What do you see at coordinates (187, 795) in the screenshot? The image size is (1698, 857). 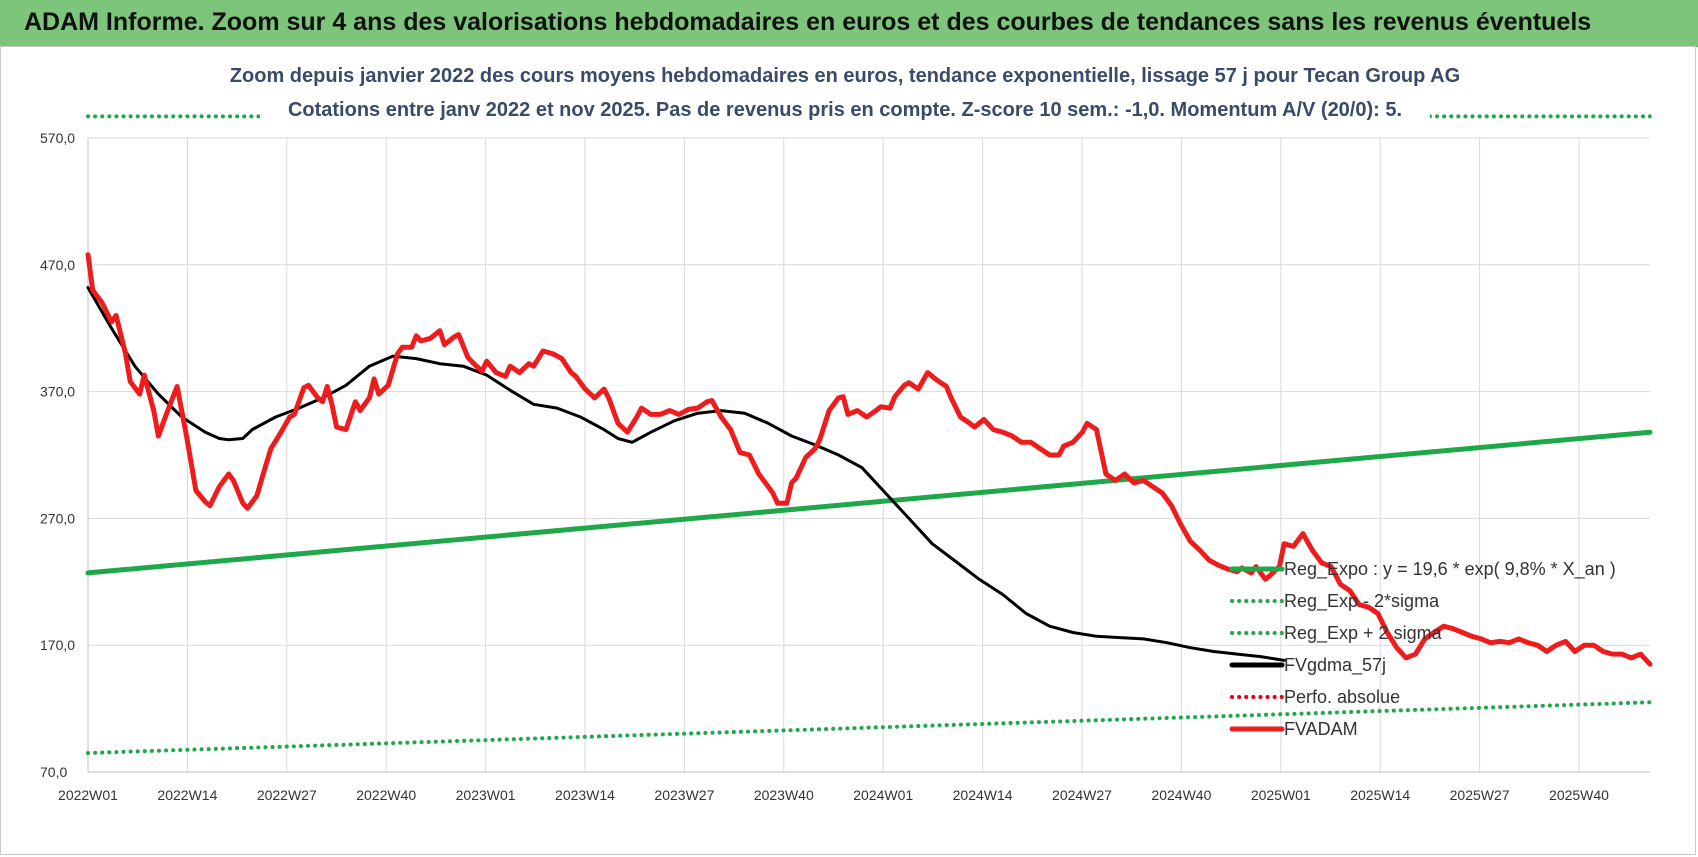 I see `x-tick-label: 2022W14` at bounding box center [187, 795].